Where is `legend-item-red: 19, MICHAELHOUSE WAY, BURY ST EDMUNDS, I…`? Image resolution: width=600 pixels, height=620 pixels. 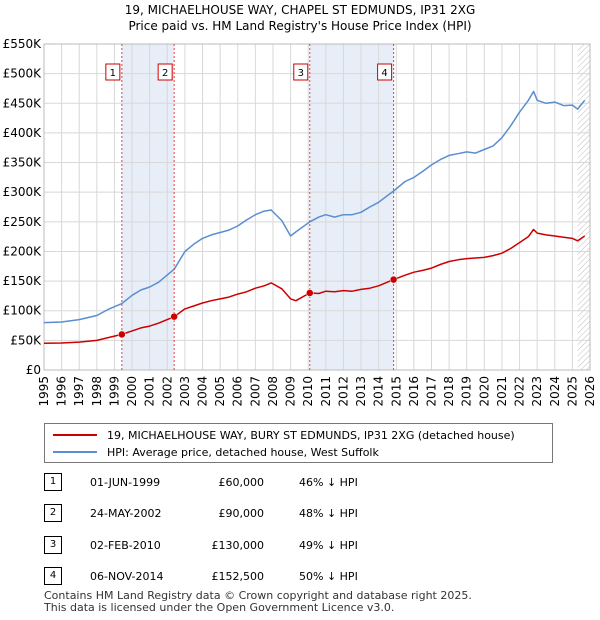
legend-item-red: 19, MICHAELHOUSE WAY, BURY ST EDMUNDS, I… is located at coordinates (284, 435).